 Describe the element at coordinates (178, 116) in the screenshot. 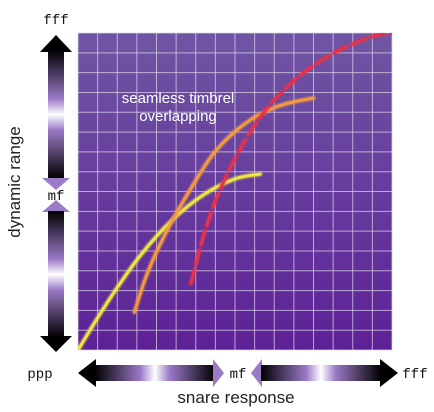

I see `annotation-line-2: overlapping` at that location.